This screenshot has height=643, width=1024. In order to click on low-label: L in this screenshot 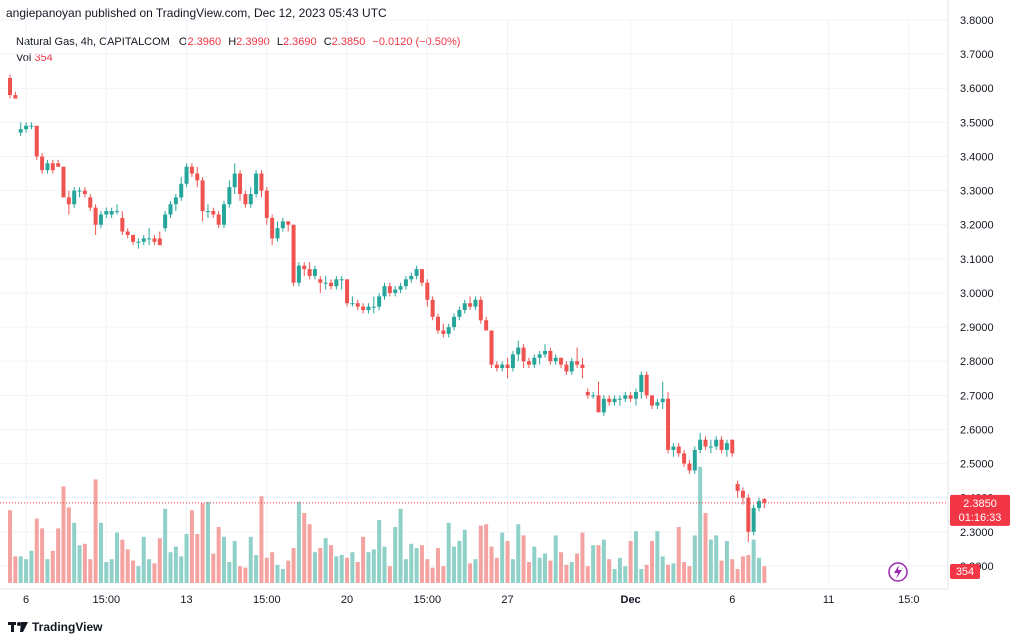, I will do `click(279, 42)`.